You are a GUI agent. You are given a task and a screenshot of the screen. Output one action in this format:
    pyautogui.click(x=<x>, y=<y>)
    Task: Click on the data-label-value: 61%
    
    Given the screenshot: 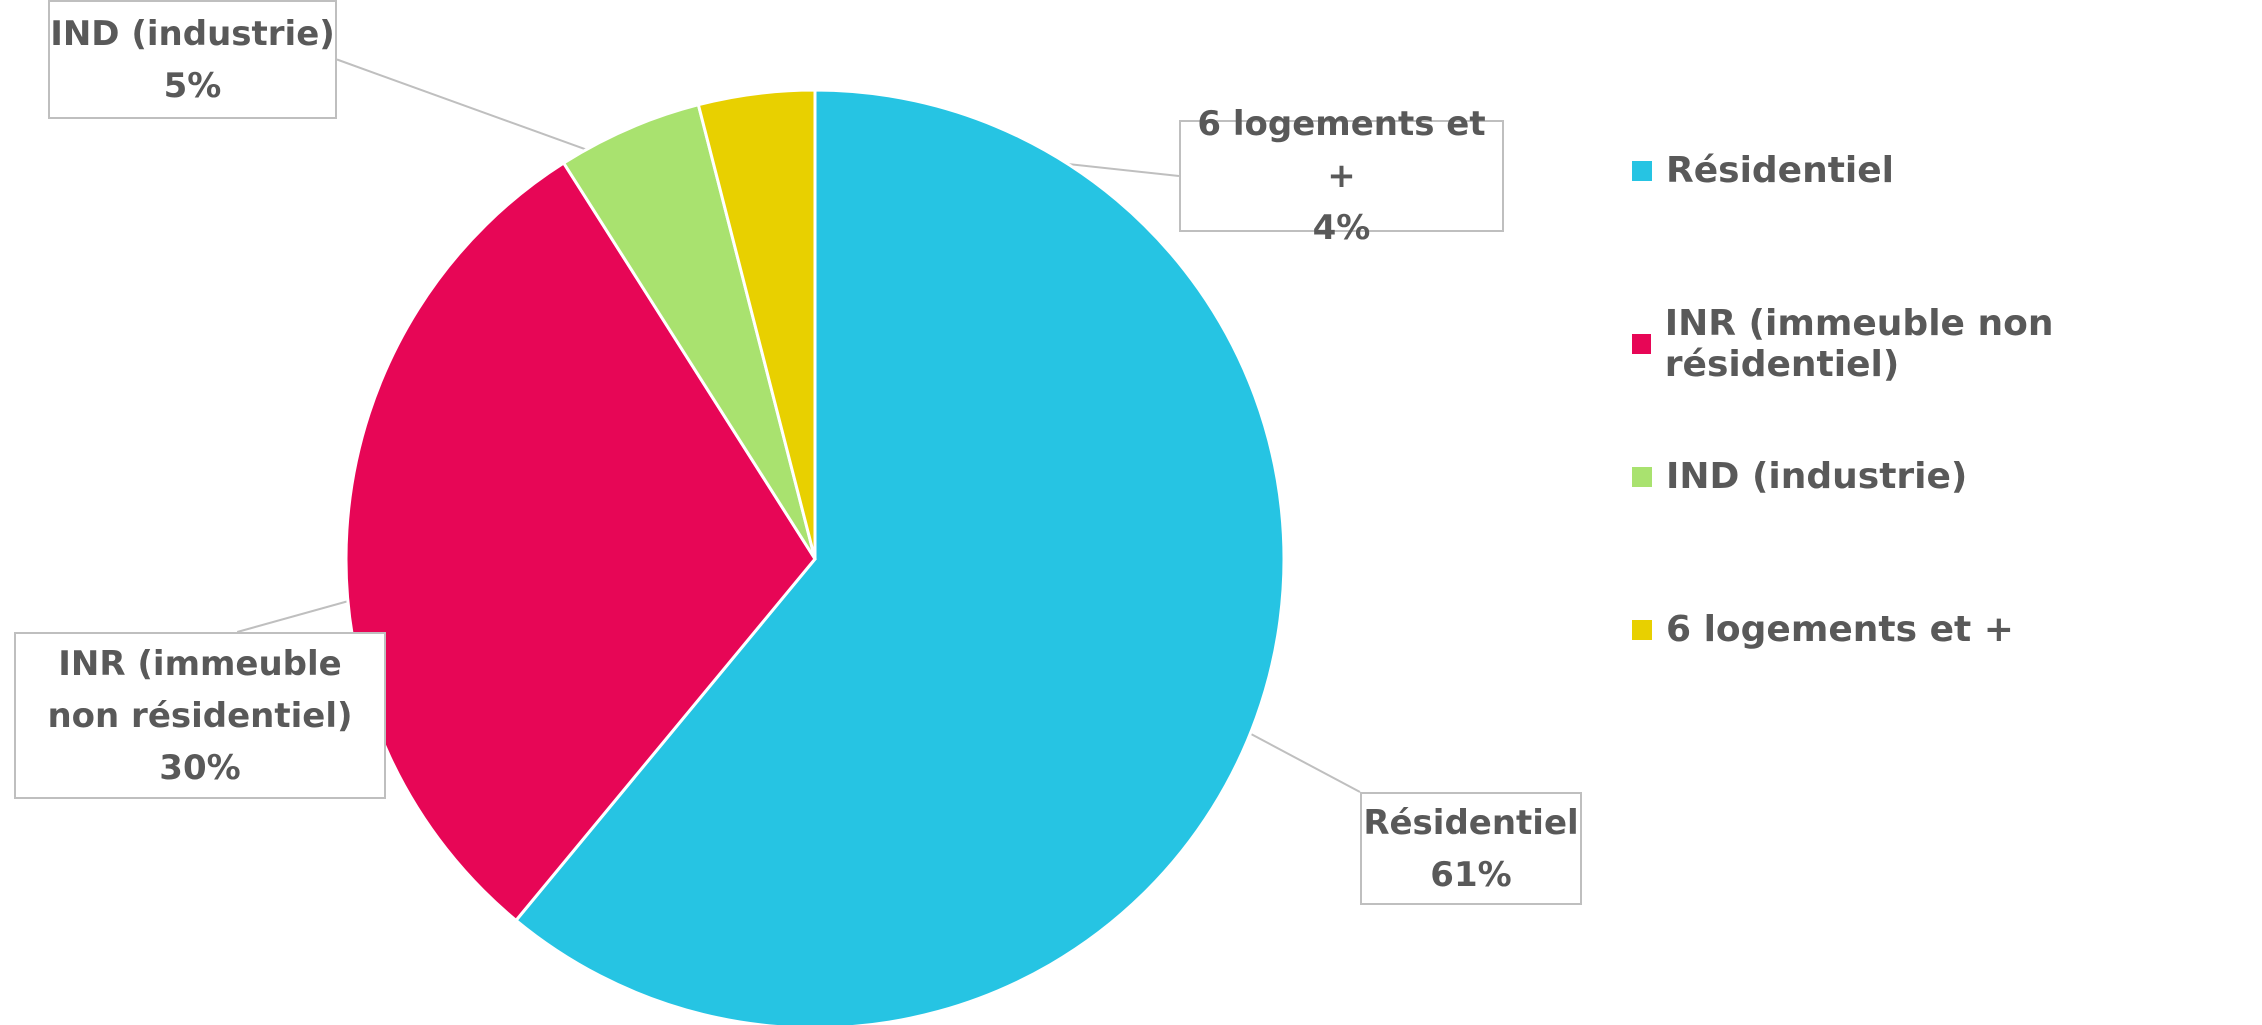 What is the action you would take?
    pyautogui.click(x=1471, y=874)
    